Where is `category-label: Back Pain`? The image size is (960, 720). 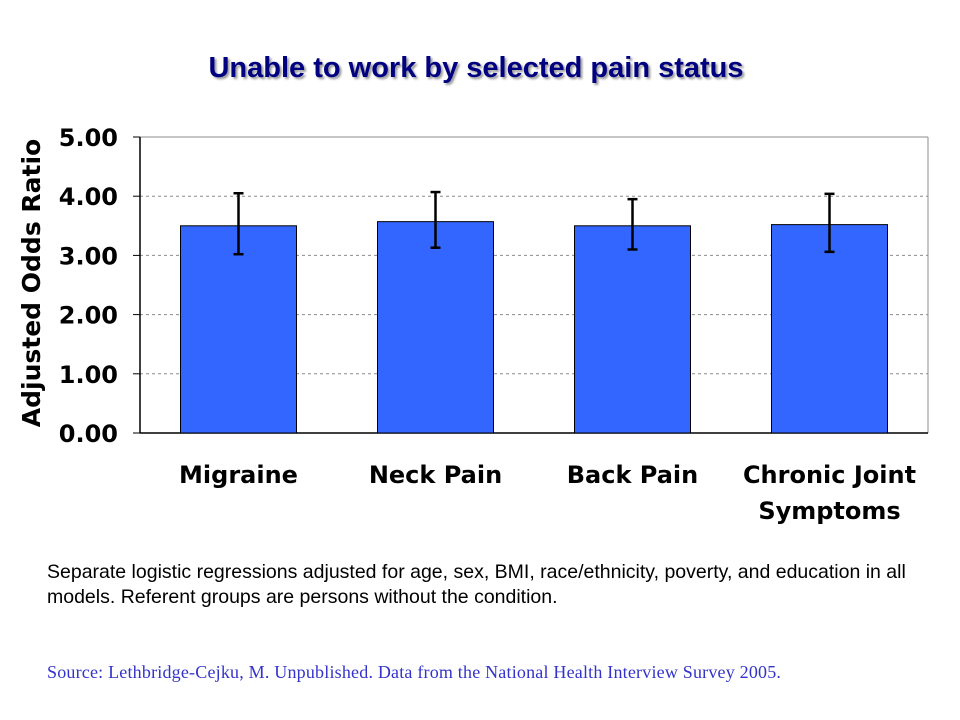
category-label: Back Pain is located at coordinates (632, 475).